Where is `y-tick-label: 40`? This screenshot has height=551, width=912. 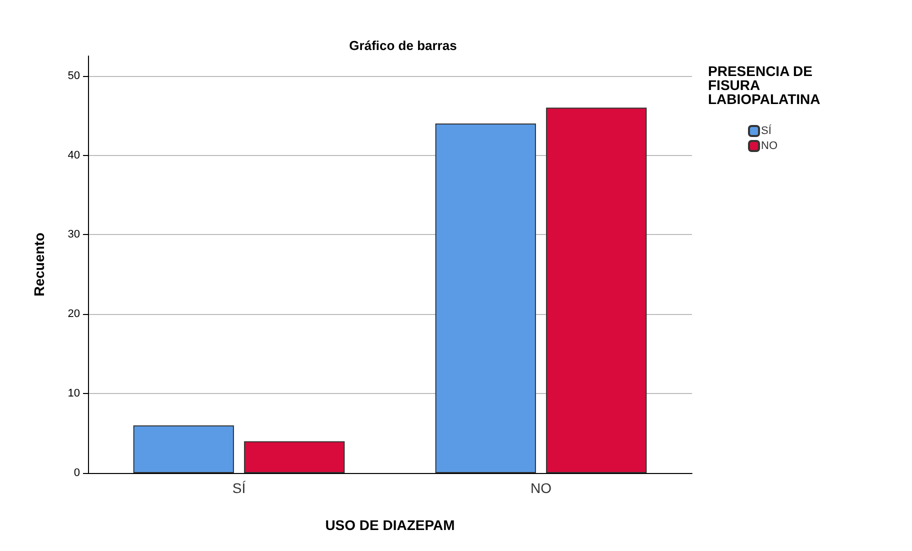 y-tick-label: 40 is located at coordinates (74, 155).